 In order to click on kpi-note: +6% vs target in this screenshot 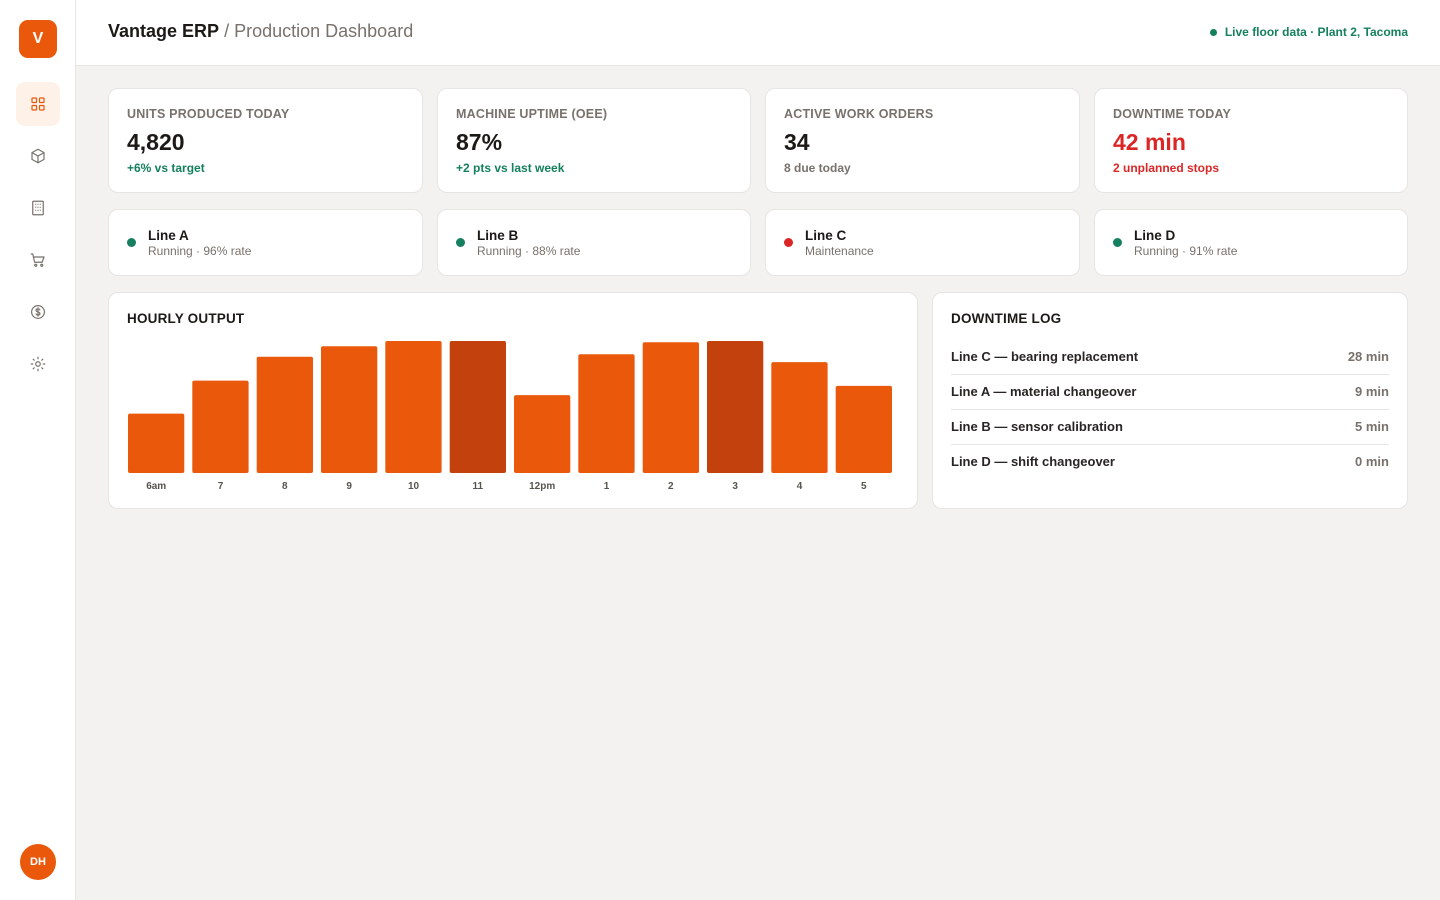, I will do `click(166, 168)`.